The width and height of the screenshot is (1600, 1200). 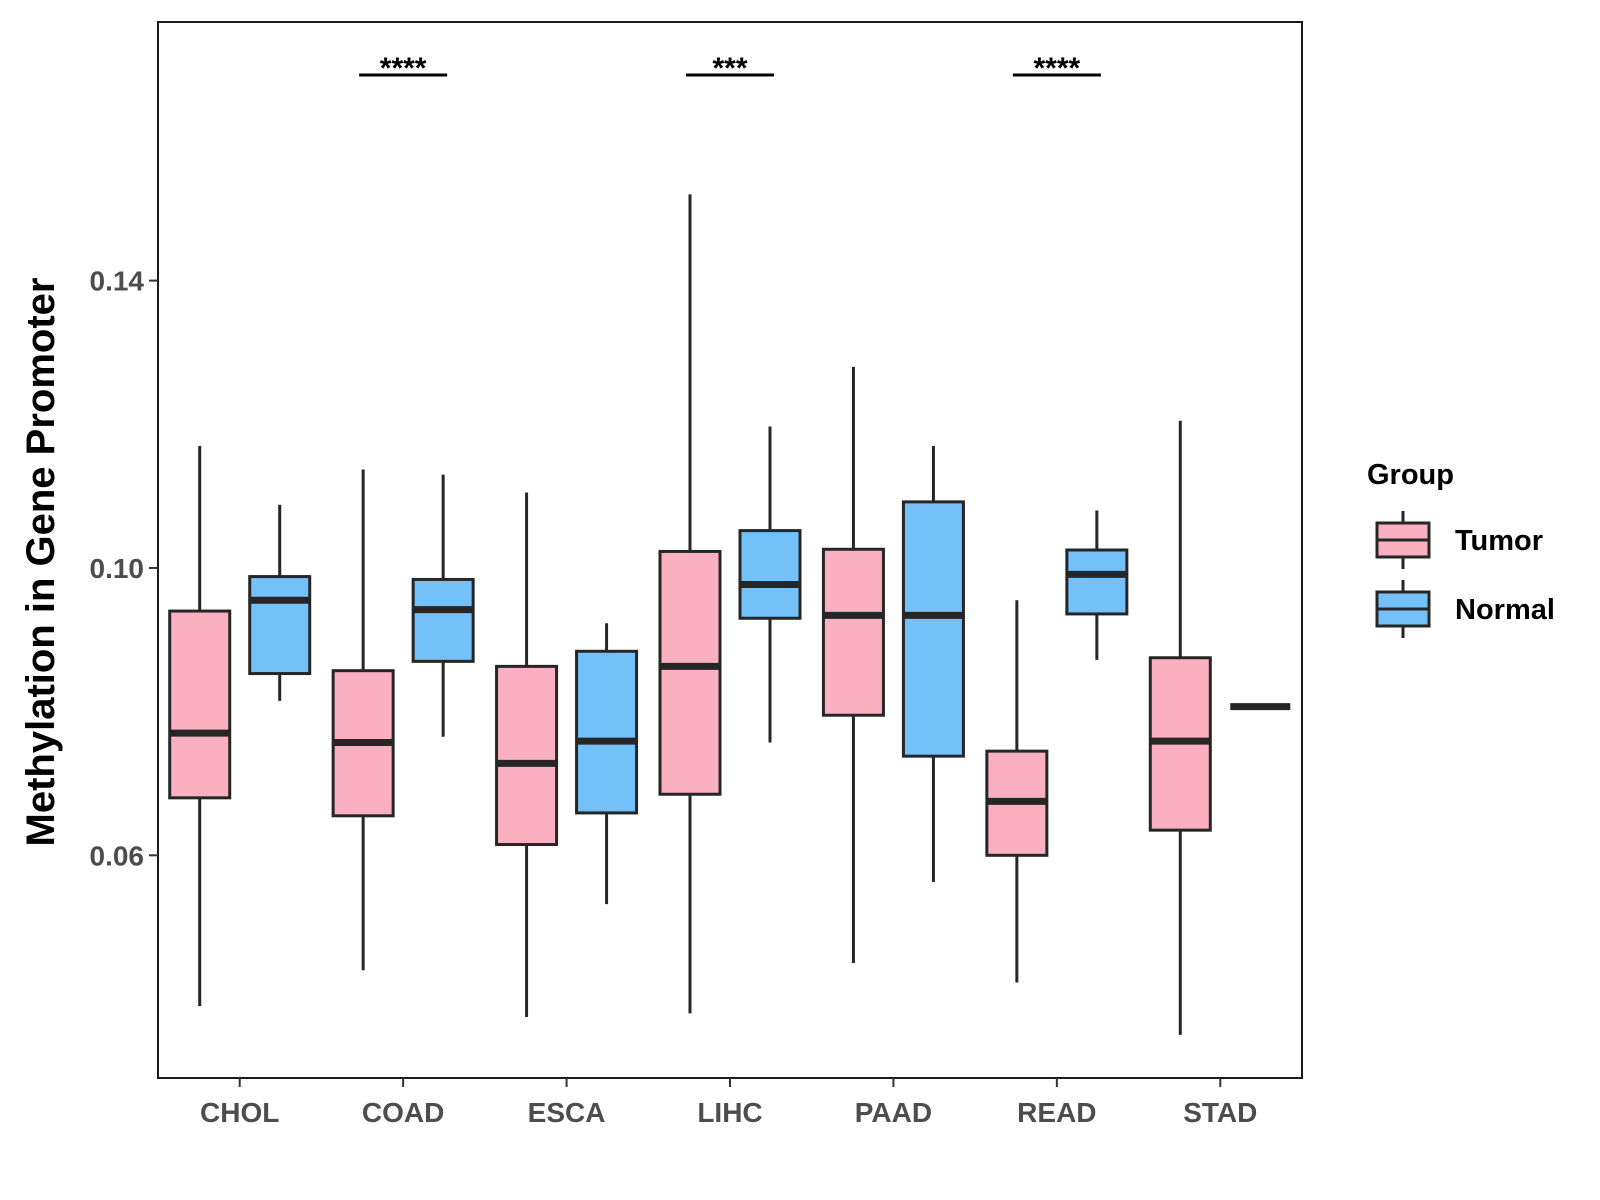 I want to click on significance-read: ****, so click(x=1056, y=68).